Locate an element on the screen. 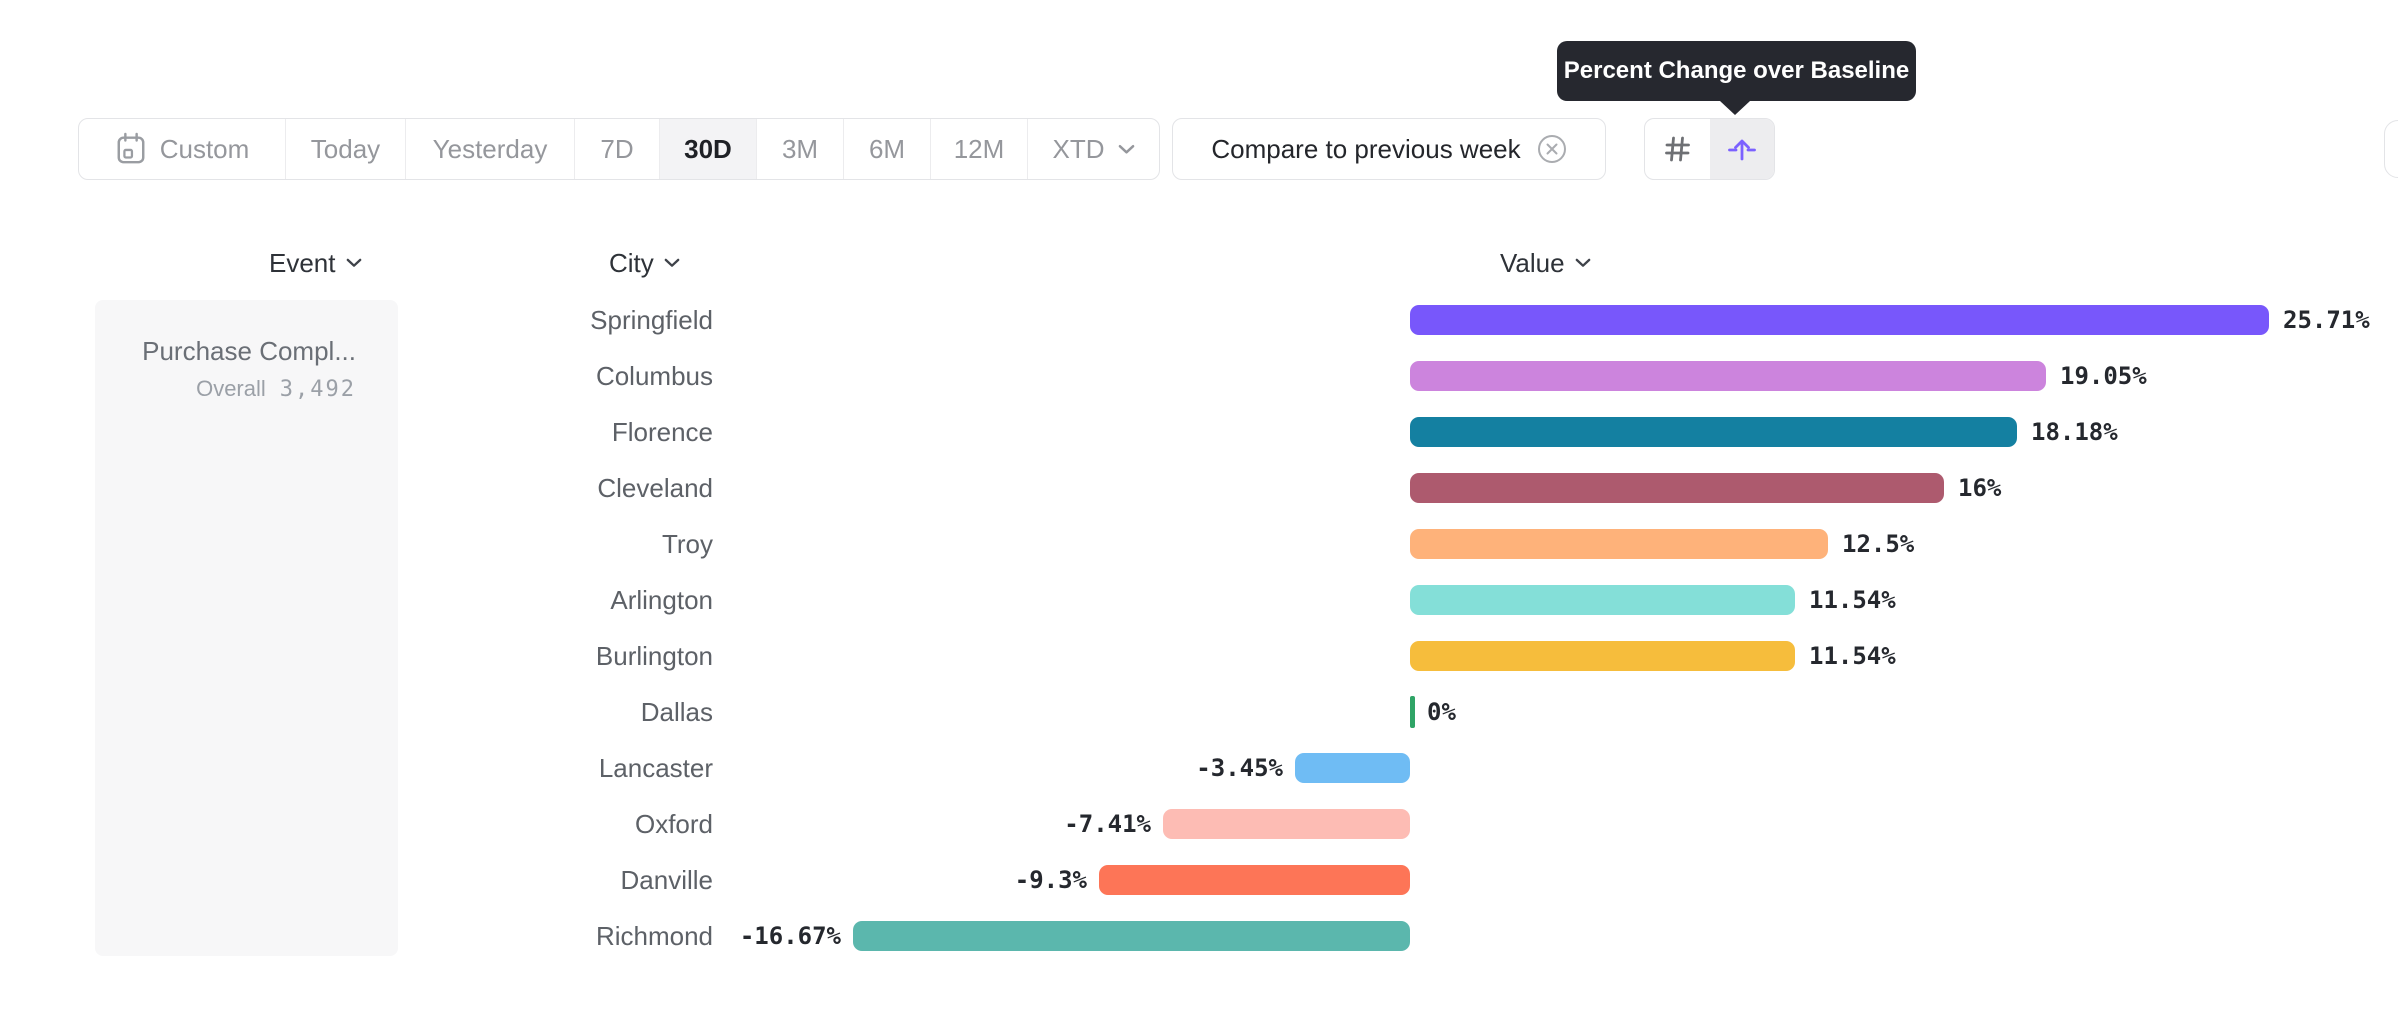 The height and width of the screenshot is (1022, 2398). date-range-12m: 12M is located at coordinates (979, 149).